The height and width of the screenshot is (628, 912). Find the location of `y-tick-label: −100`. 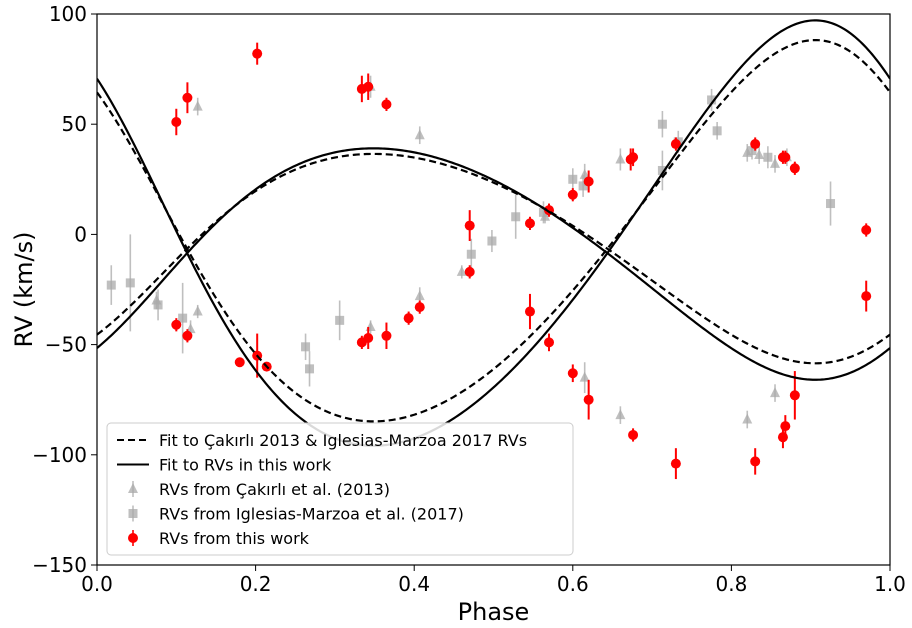

y-tick-label: −100 is located at coordinates (59, 455).